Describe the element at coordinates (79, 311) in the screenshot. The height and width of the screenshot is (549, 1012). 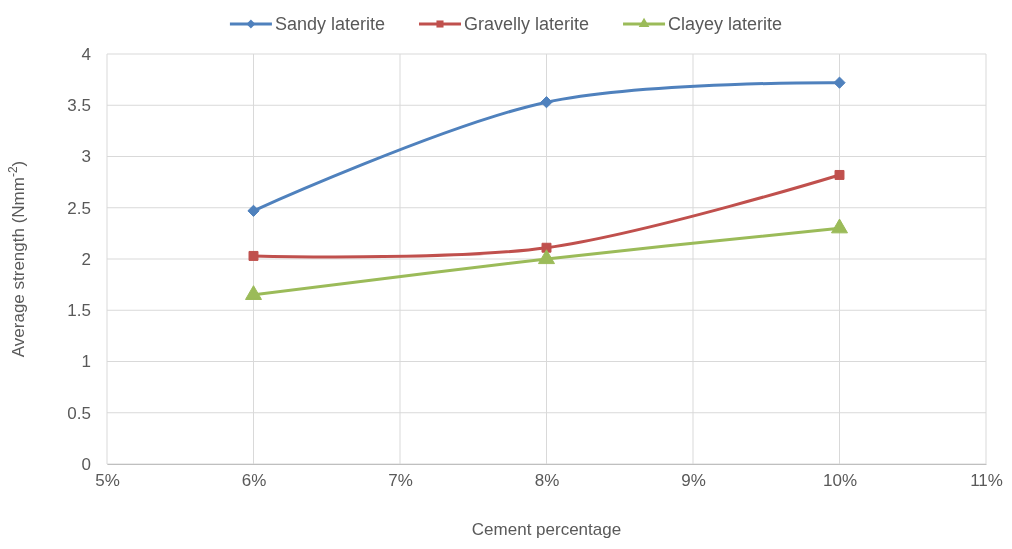
I see `y-tick-label: 1.5` at that location.